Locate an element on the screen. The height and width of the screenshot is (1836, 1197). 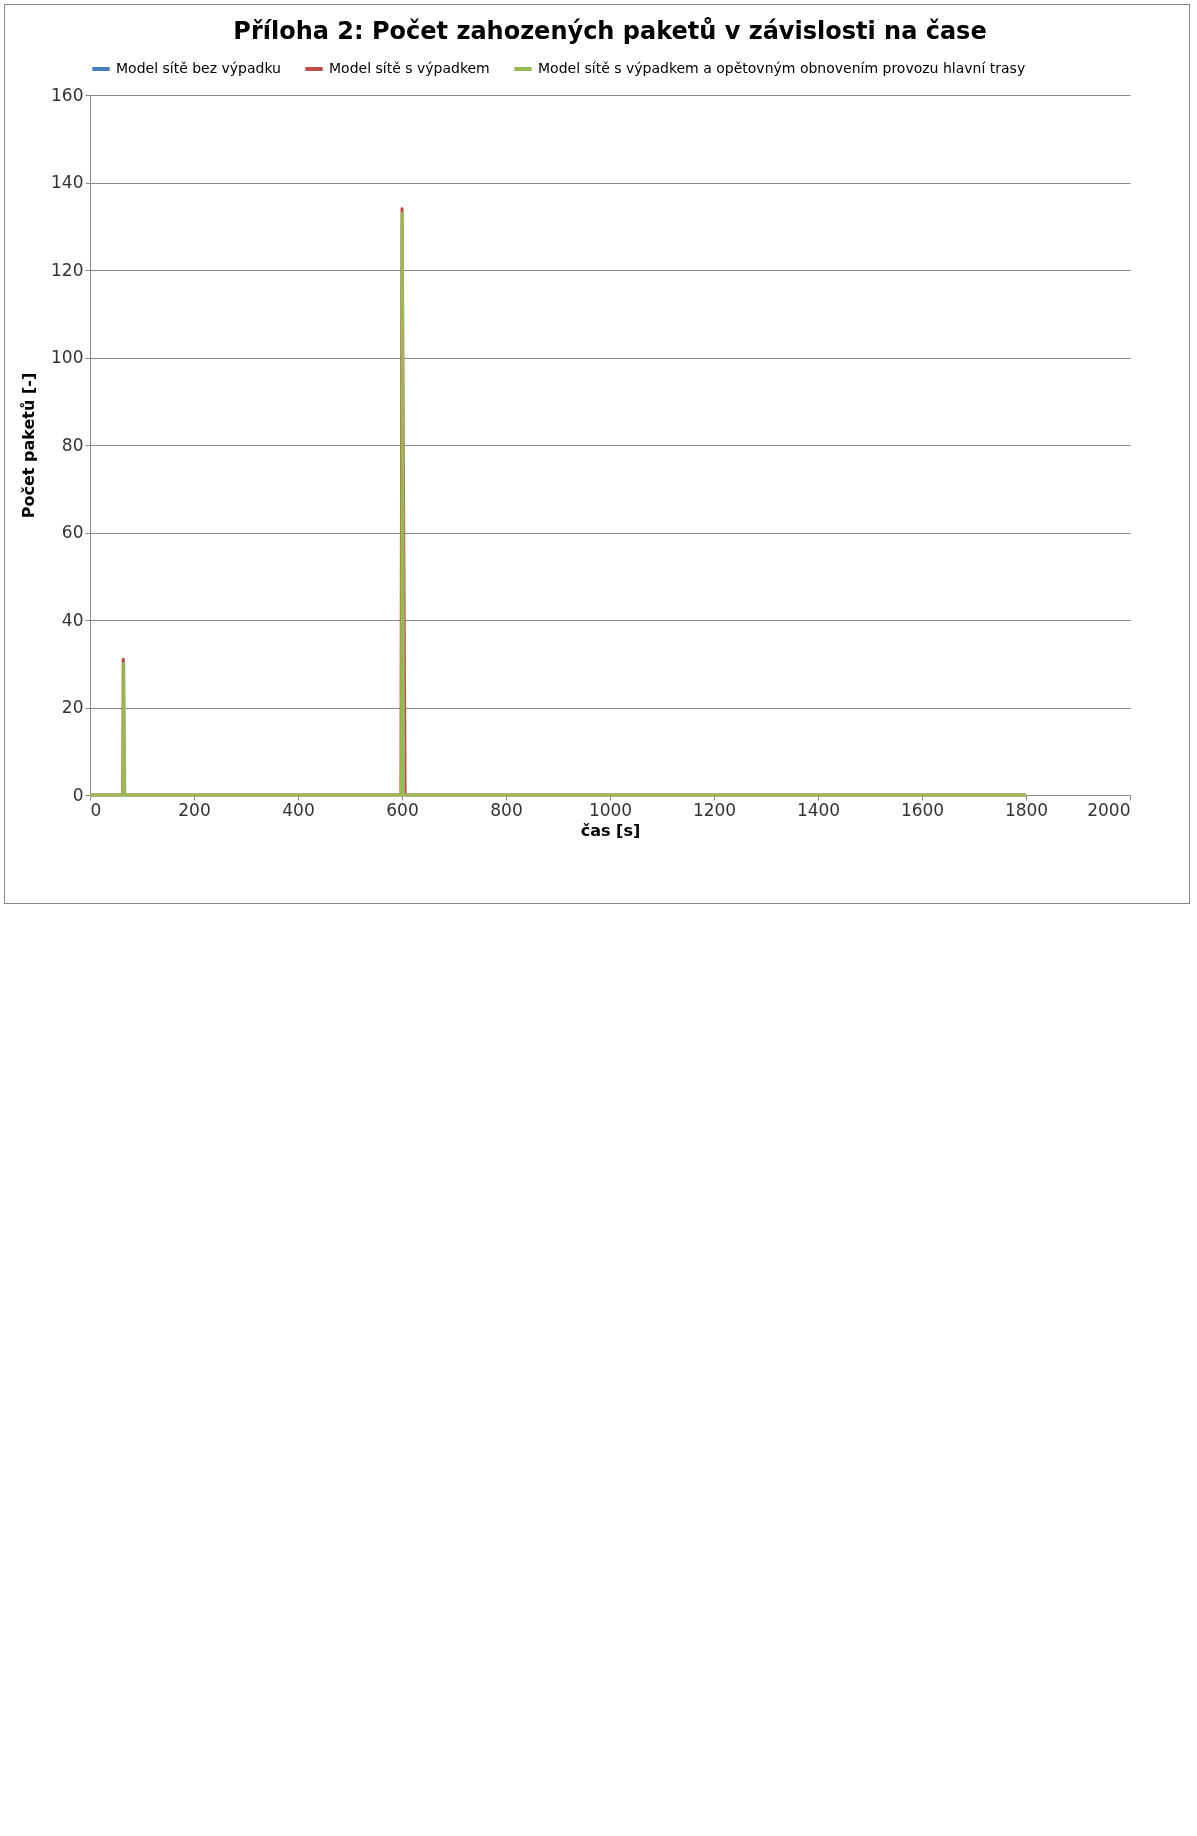
x-axis-title: čas [s] is located at coordinates (610, 830).